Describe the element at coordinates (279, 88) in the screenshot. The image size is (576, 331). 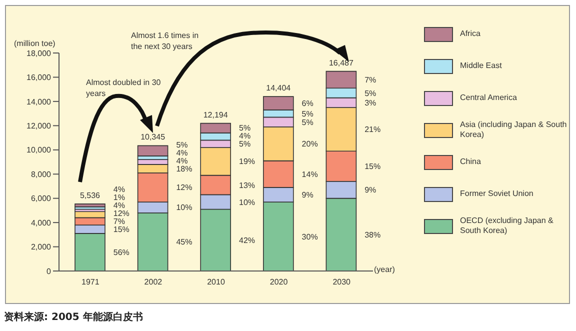
I see `total-label: 14,404` at that location.